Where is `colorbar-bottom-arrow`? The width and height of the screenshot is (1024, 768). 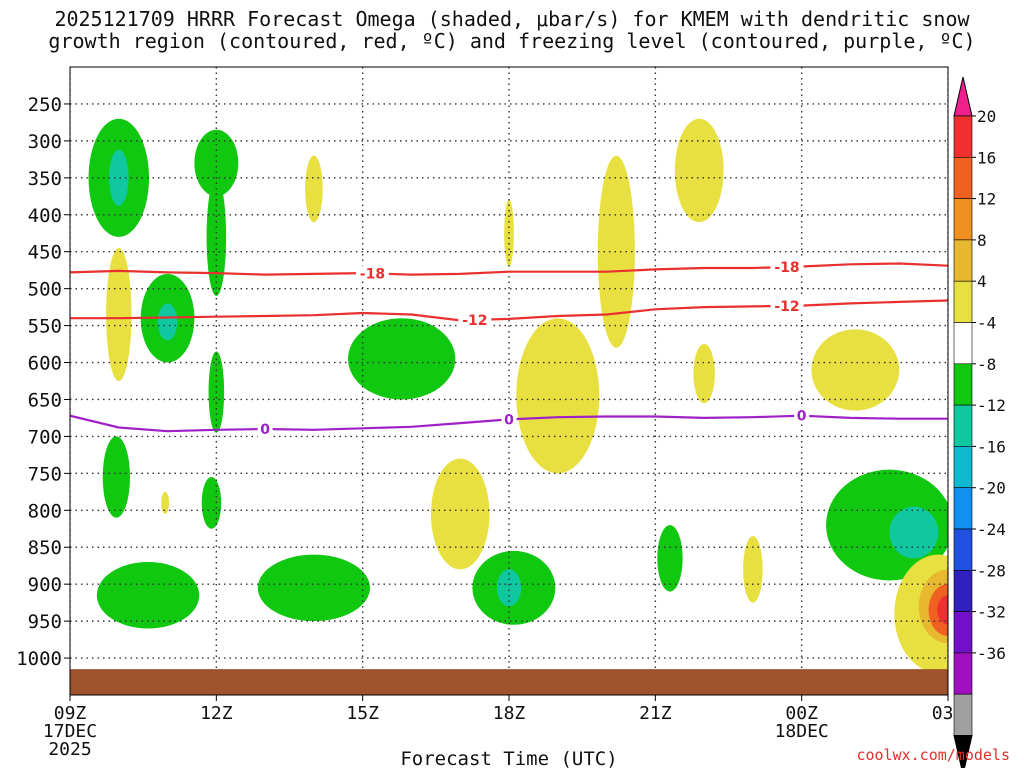 colorbar-bottom-arrow is located at coordinates (963, 751).